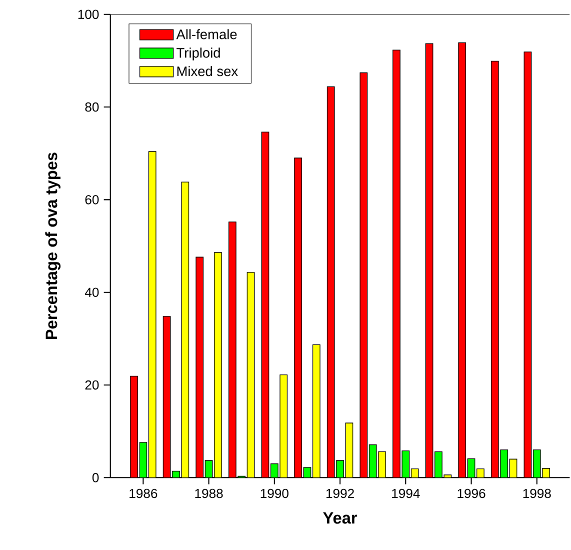 The image size is (571, 550). I want to click on y-tick-label: 40, so click(91, 293).